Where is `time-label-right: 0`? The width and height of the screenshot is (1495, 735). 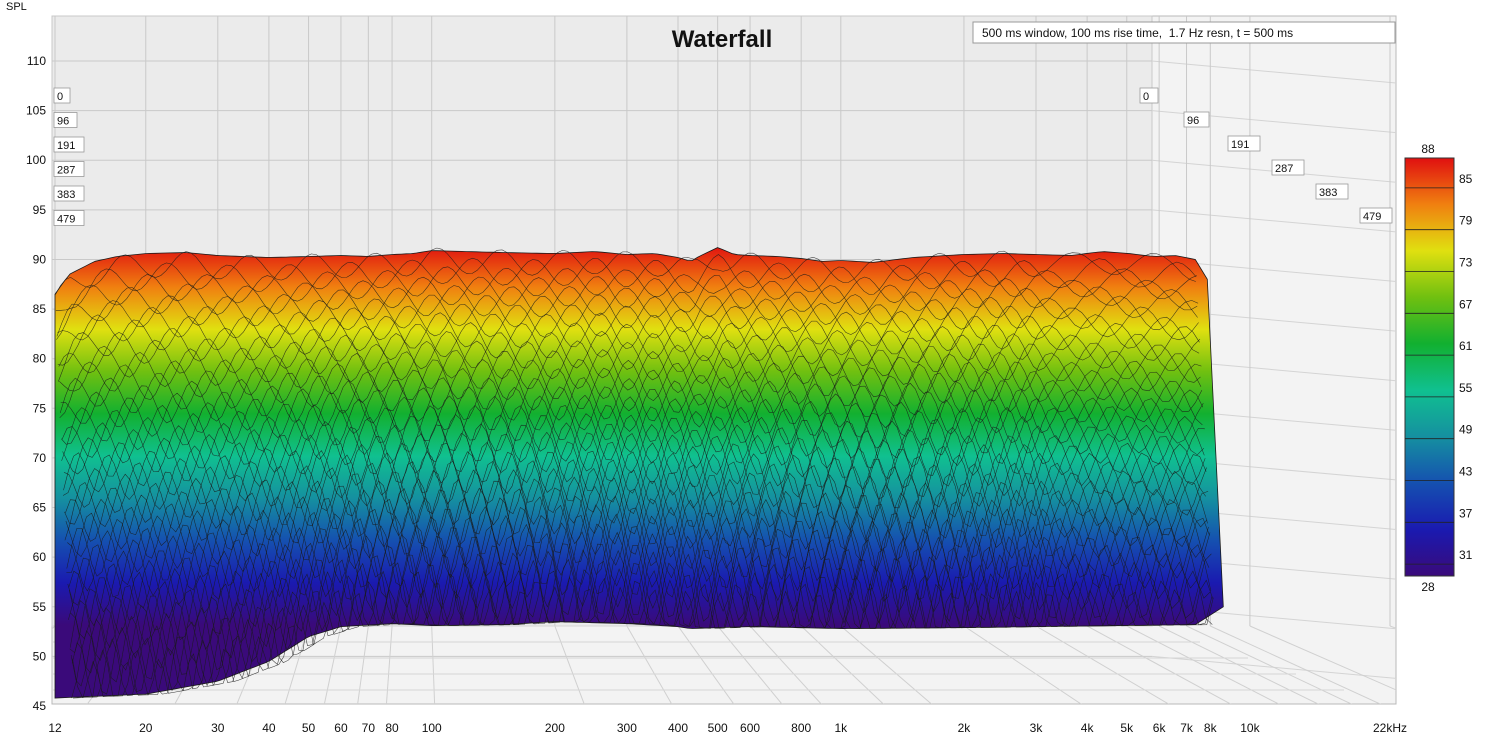
time-label-right: 0 is located at coordinates (1149, 95).